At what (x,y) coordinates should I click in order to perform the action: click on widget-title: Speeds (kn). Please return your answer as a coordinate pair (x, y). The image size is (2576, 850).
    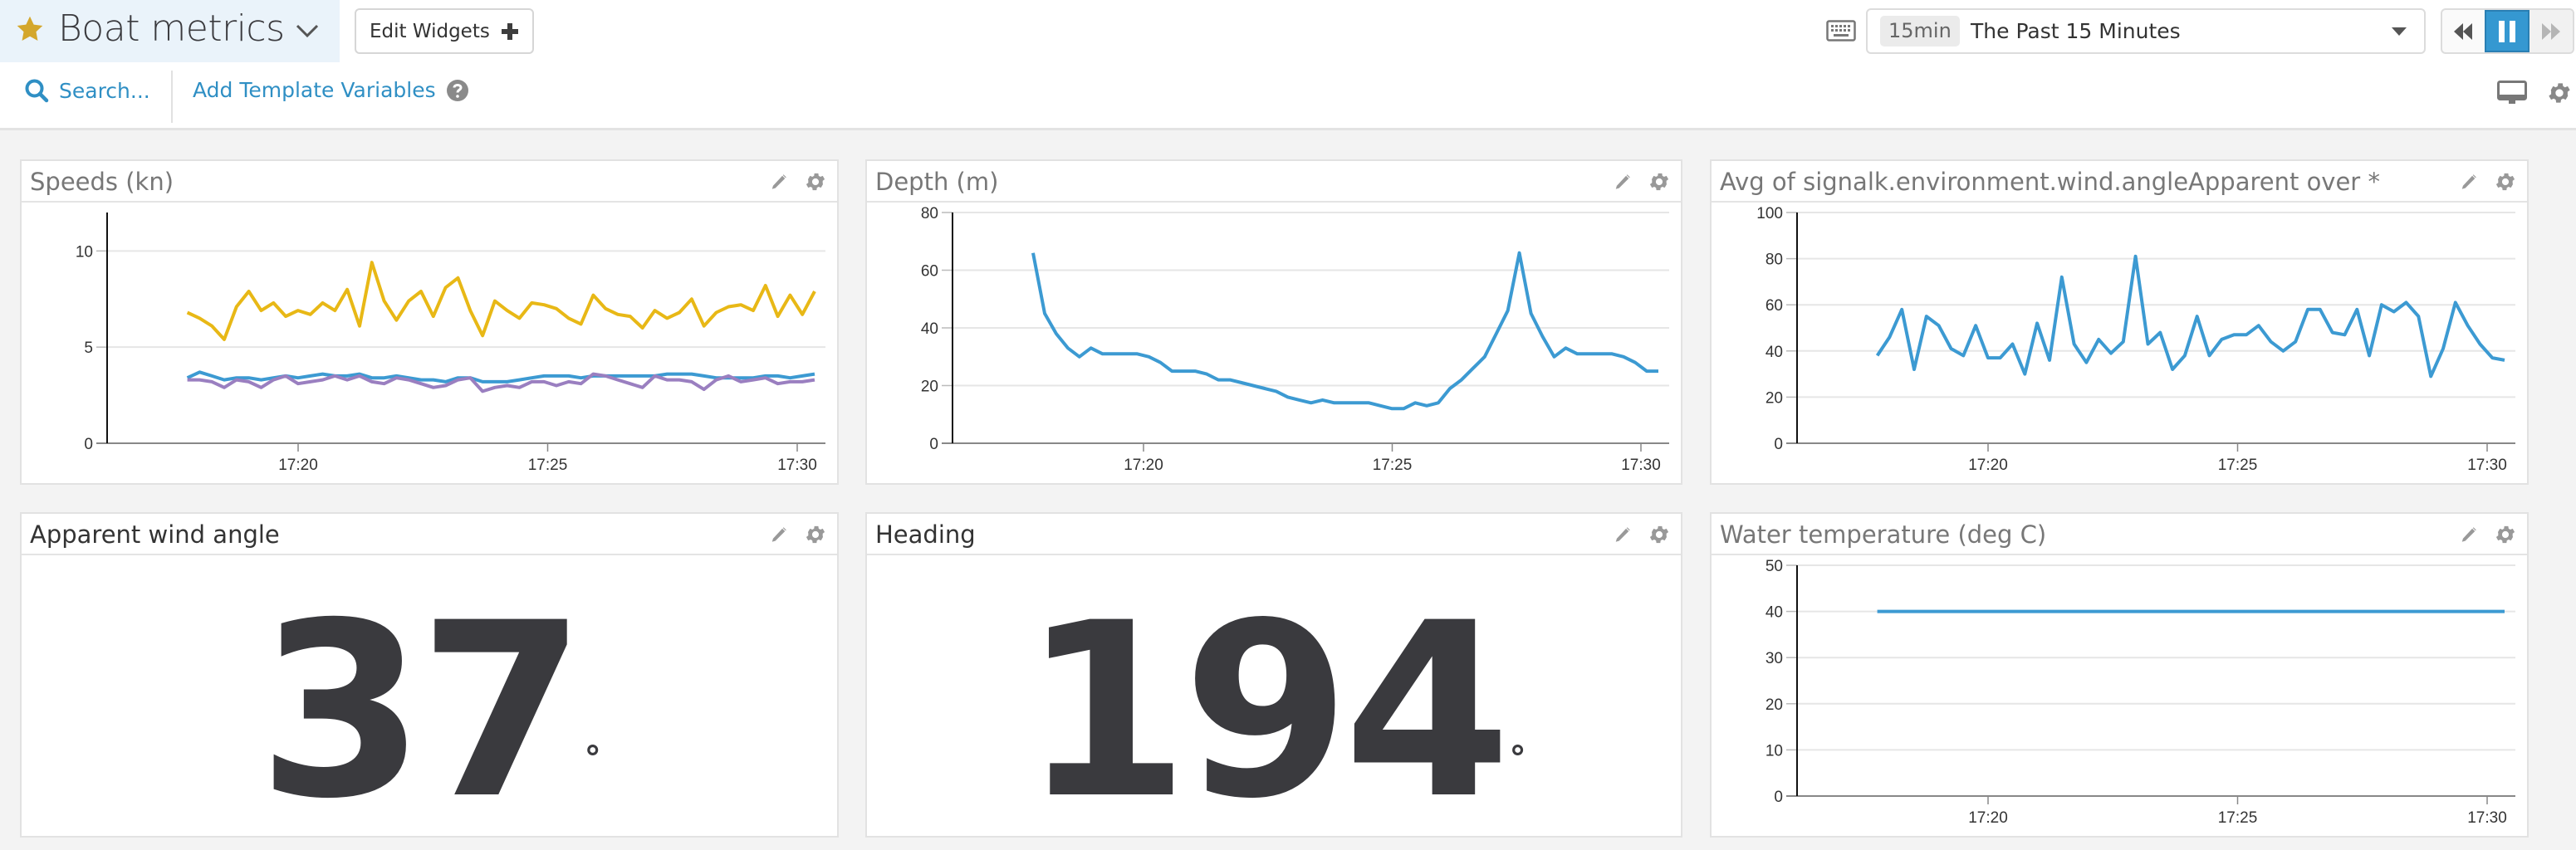
    Looking at the image, I should click on (102, 182).